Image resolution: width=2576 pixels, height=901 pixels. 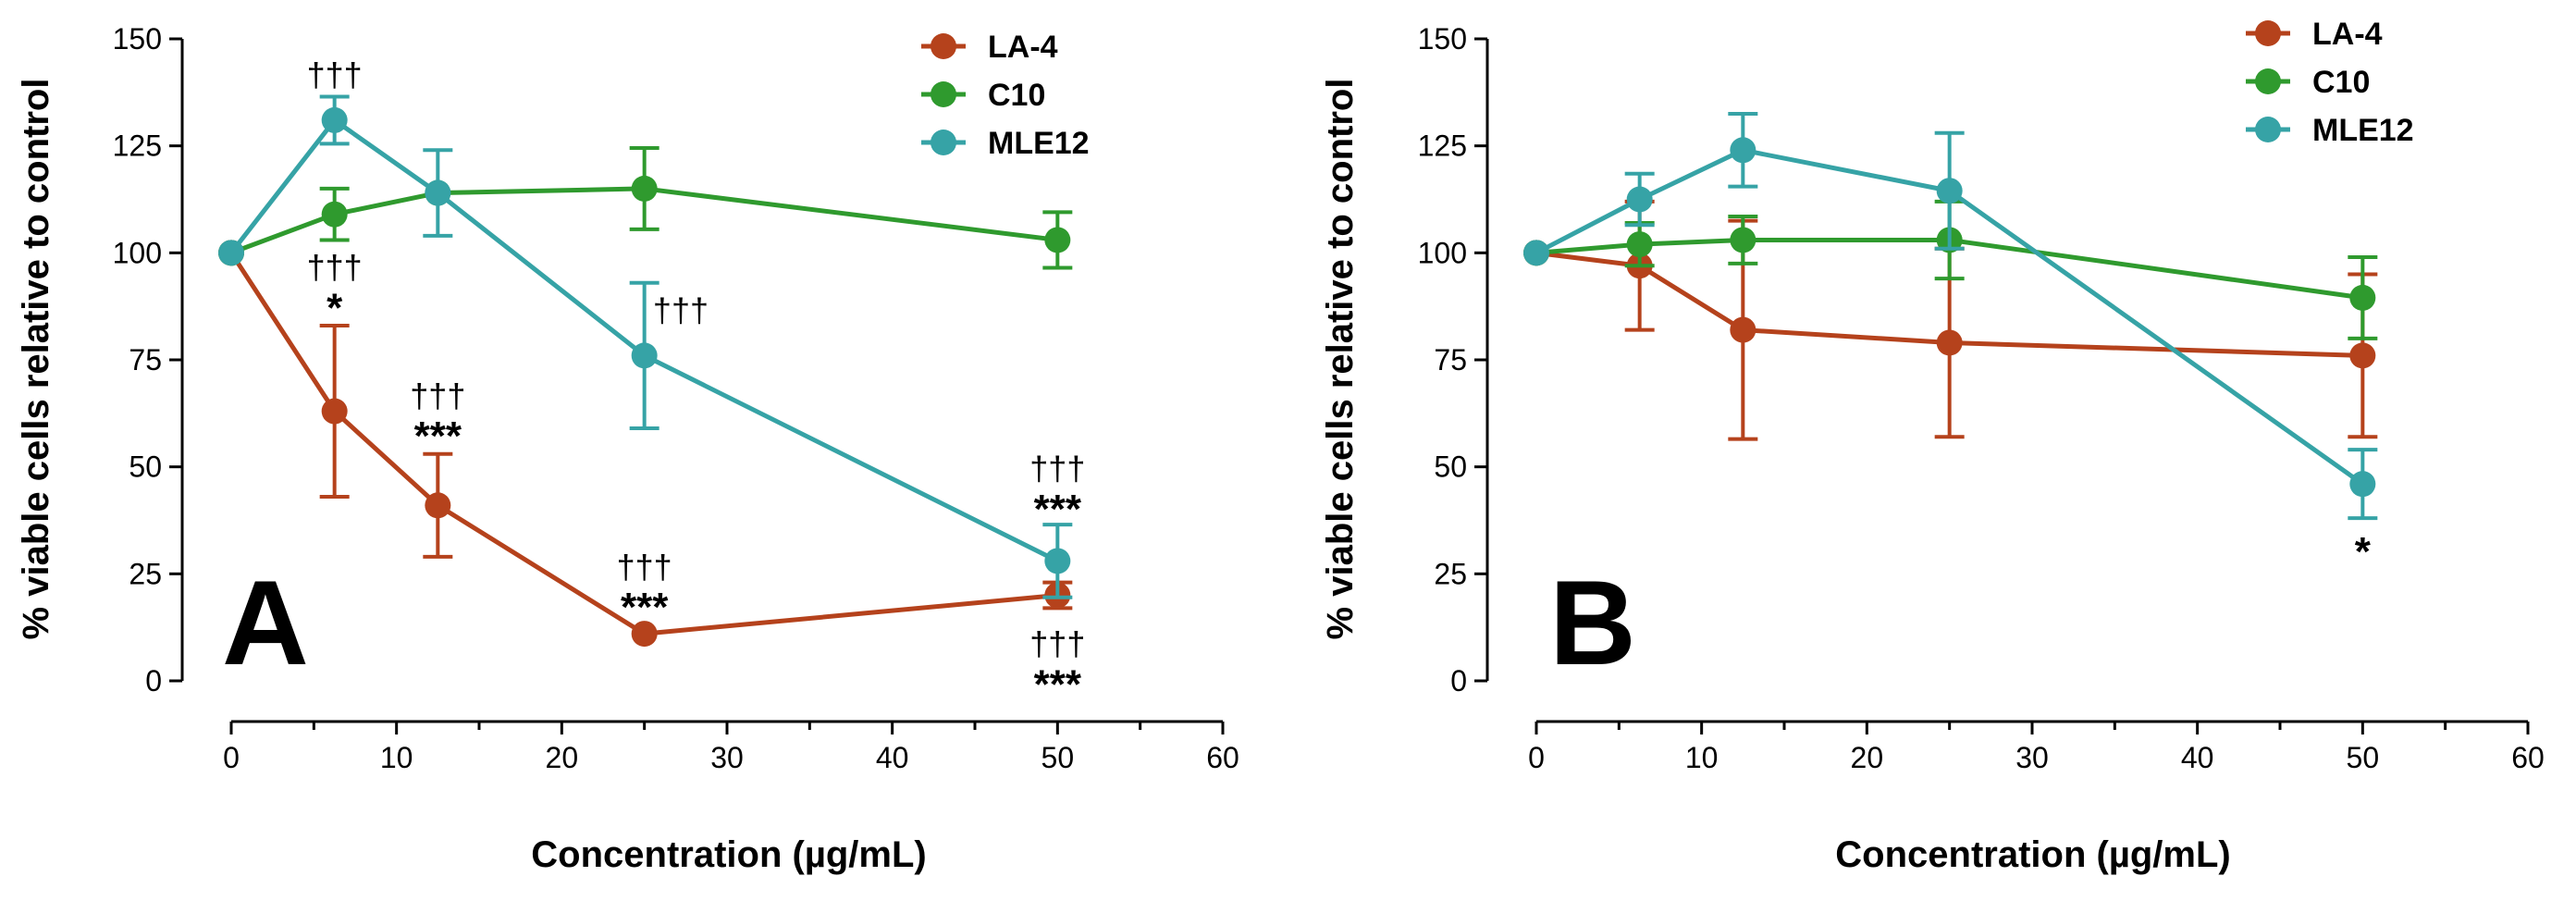 I want to click on panel-b-y-tick-label: 75, so click(x=1450, y=359).